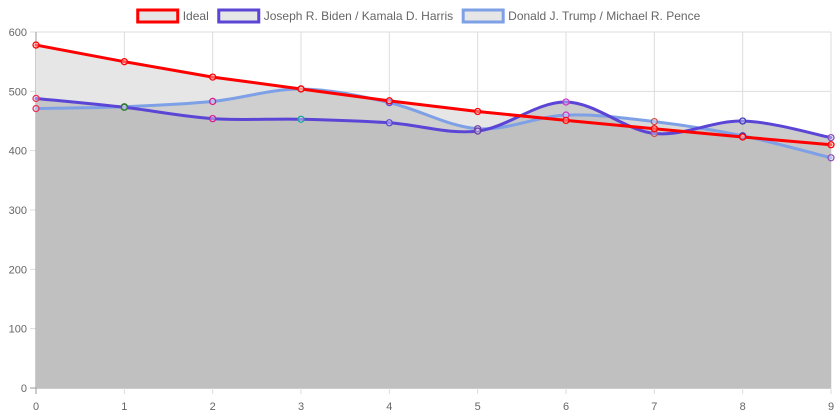 Image resolution: width=838 pixels, height=419 pixels. What do you see at coordinates (301, 407) in the screenshot?
I see `x-tick-label: 3` at bounding box center [301, 407].